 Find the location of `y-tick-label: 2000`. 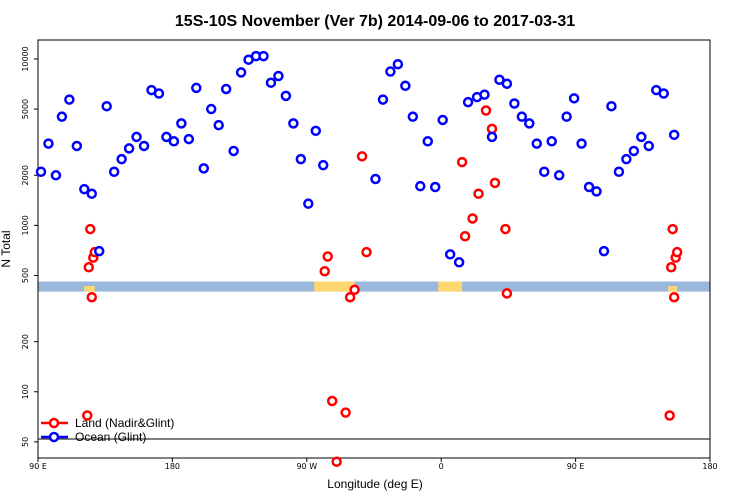

y-tick-label: 2000 is located at coordinates (25, 175).